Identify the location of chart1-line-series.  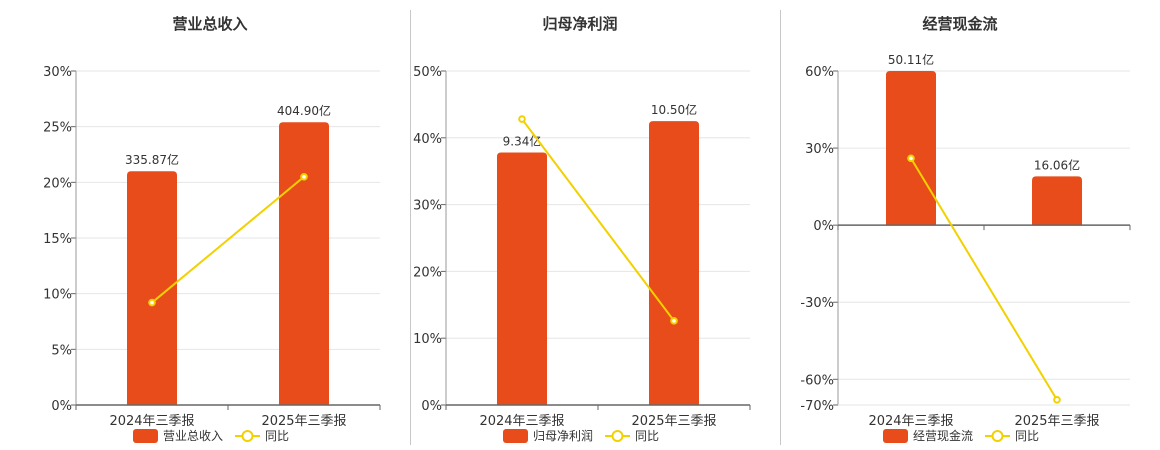
(228, 239).